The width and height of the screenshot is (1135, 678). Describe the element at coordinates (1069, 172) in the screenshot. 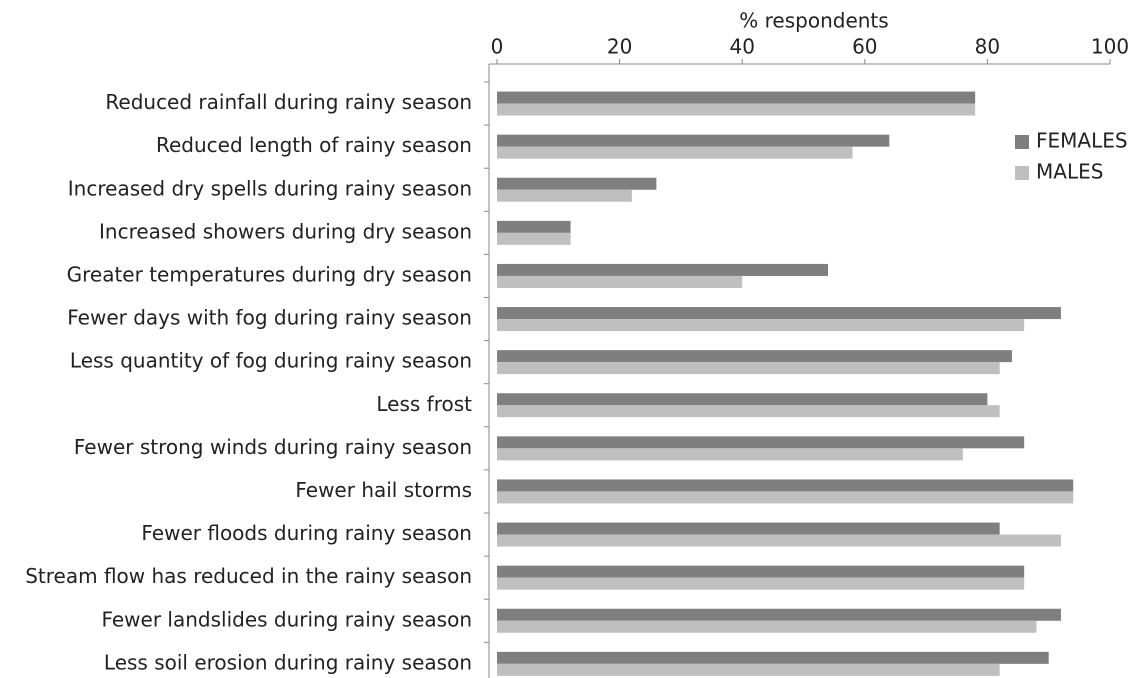

I see `legend-label: MALES` at that location.